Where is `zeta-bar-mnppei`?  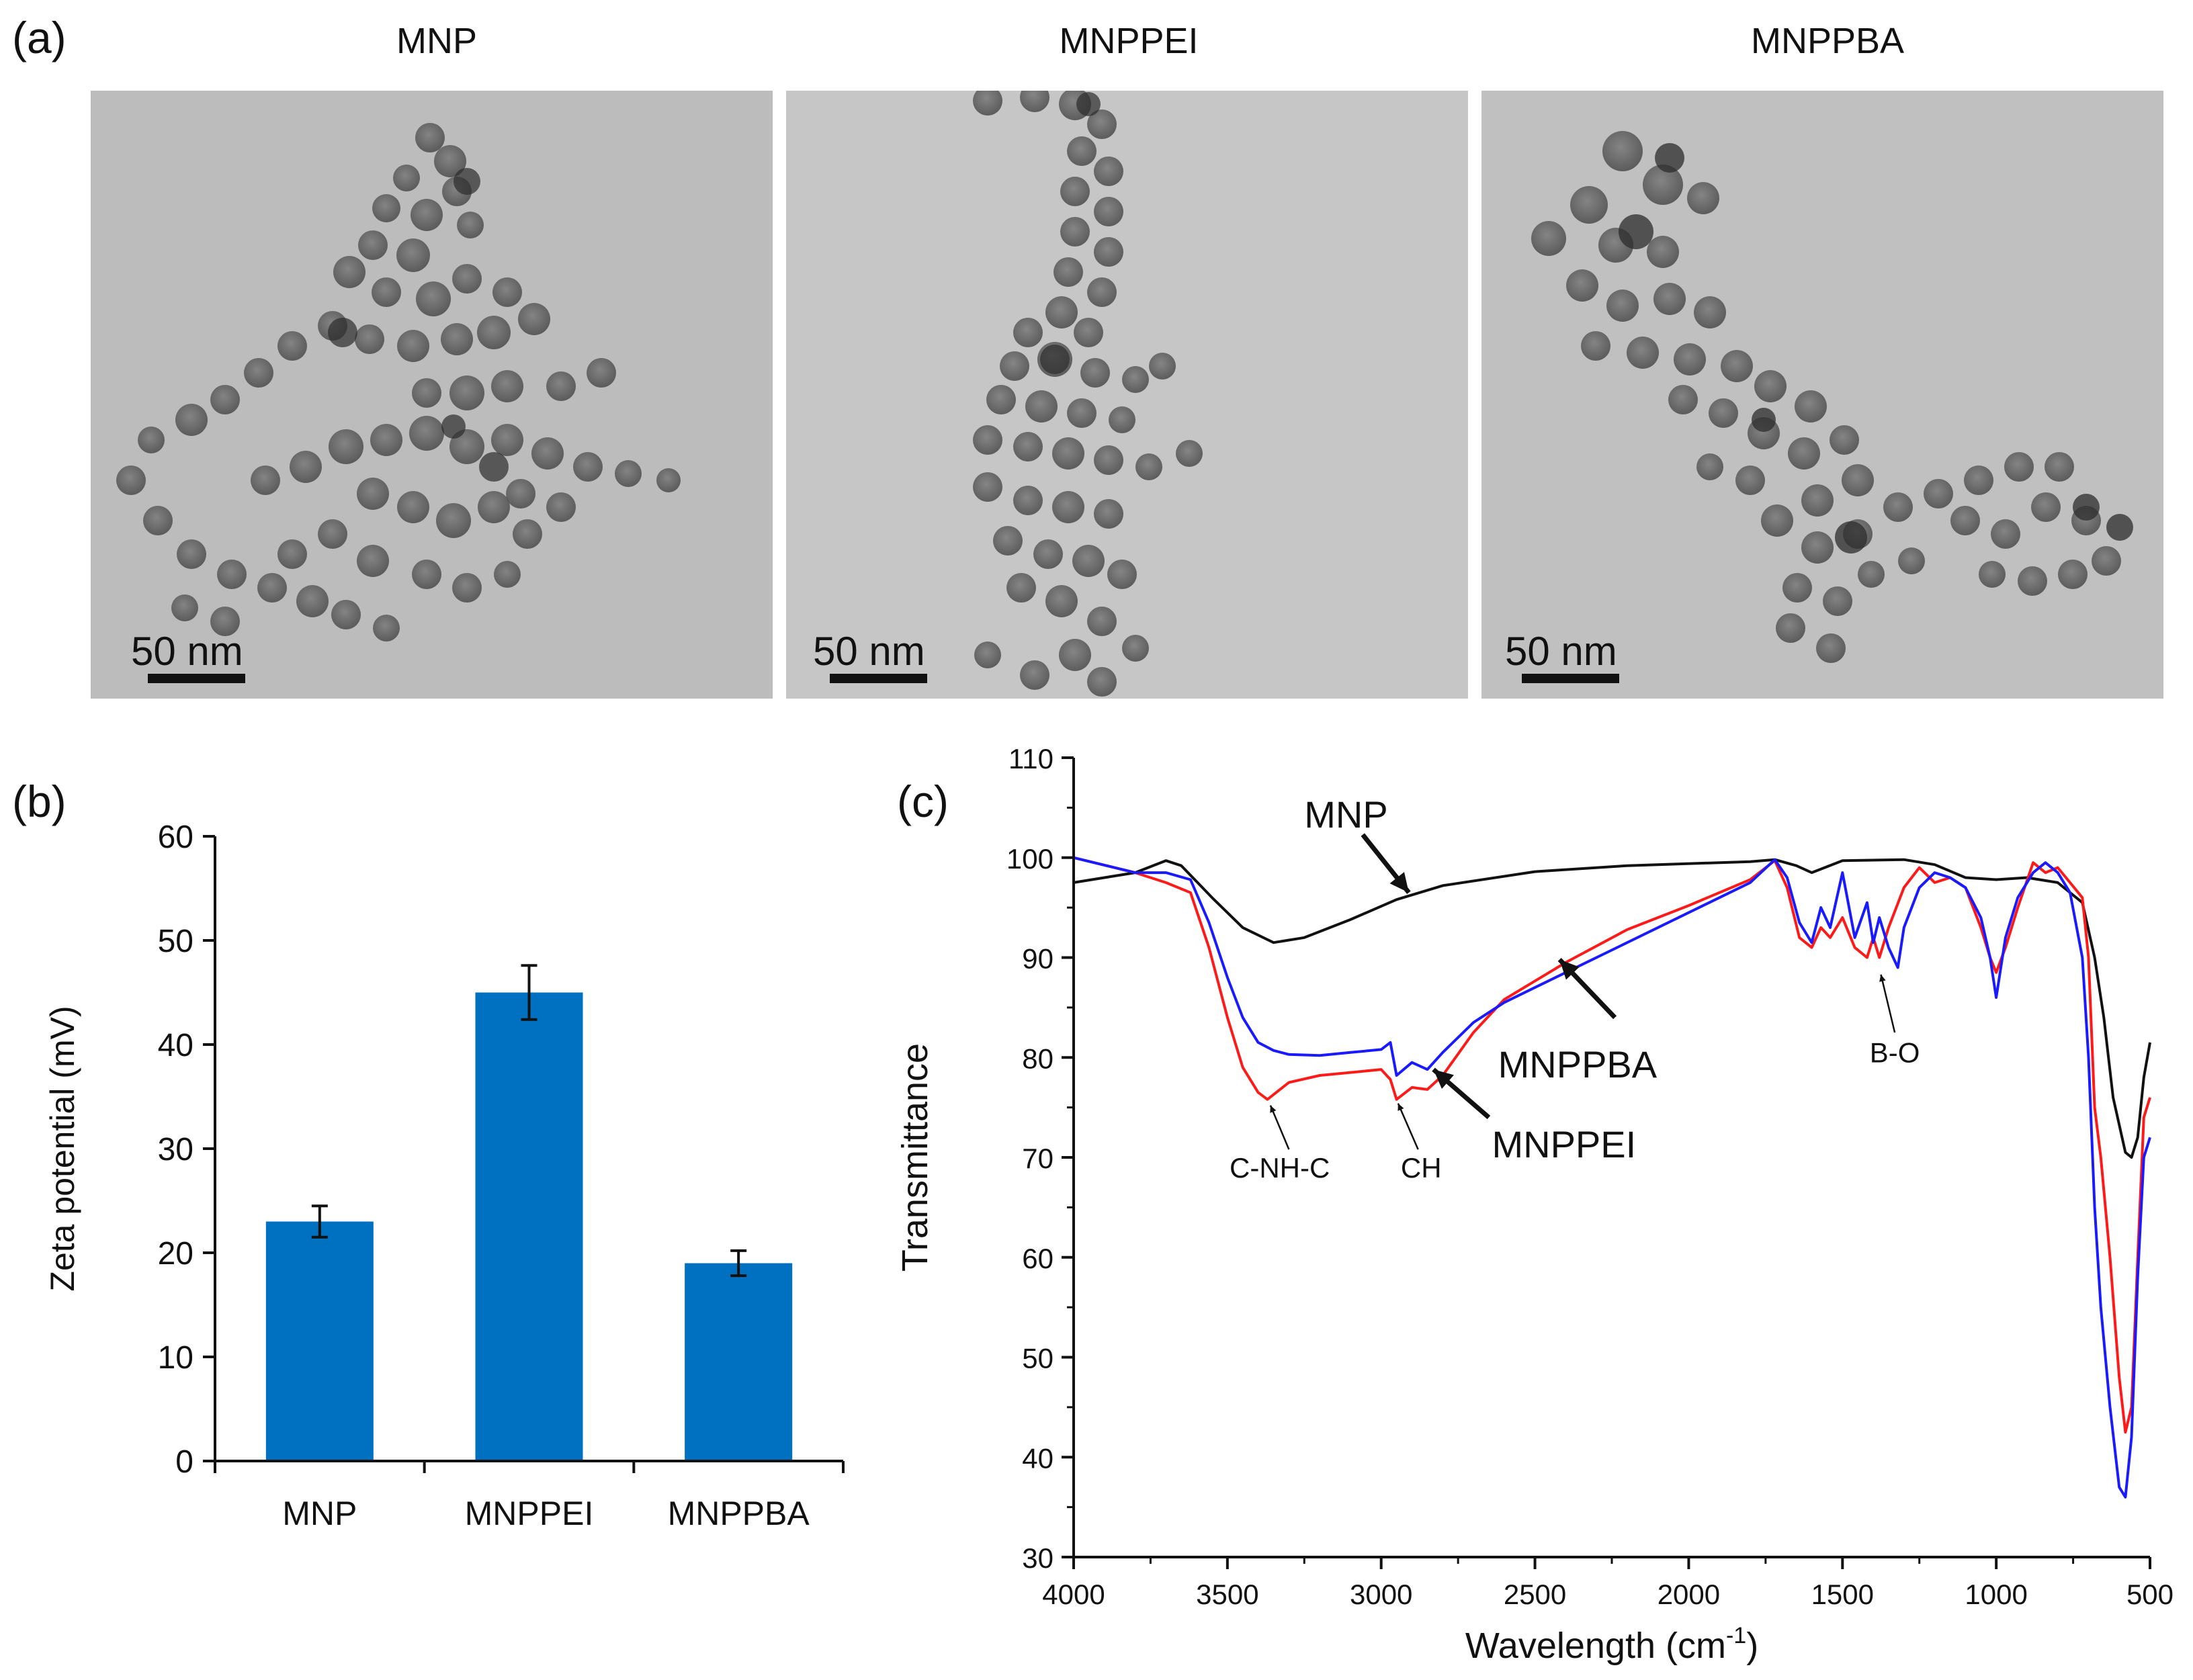
zeta-bar-mnppei is located at coordinates (529, 1226).